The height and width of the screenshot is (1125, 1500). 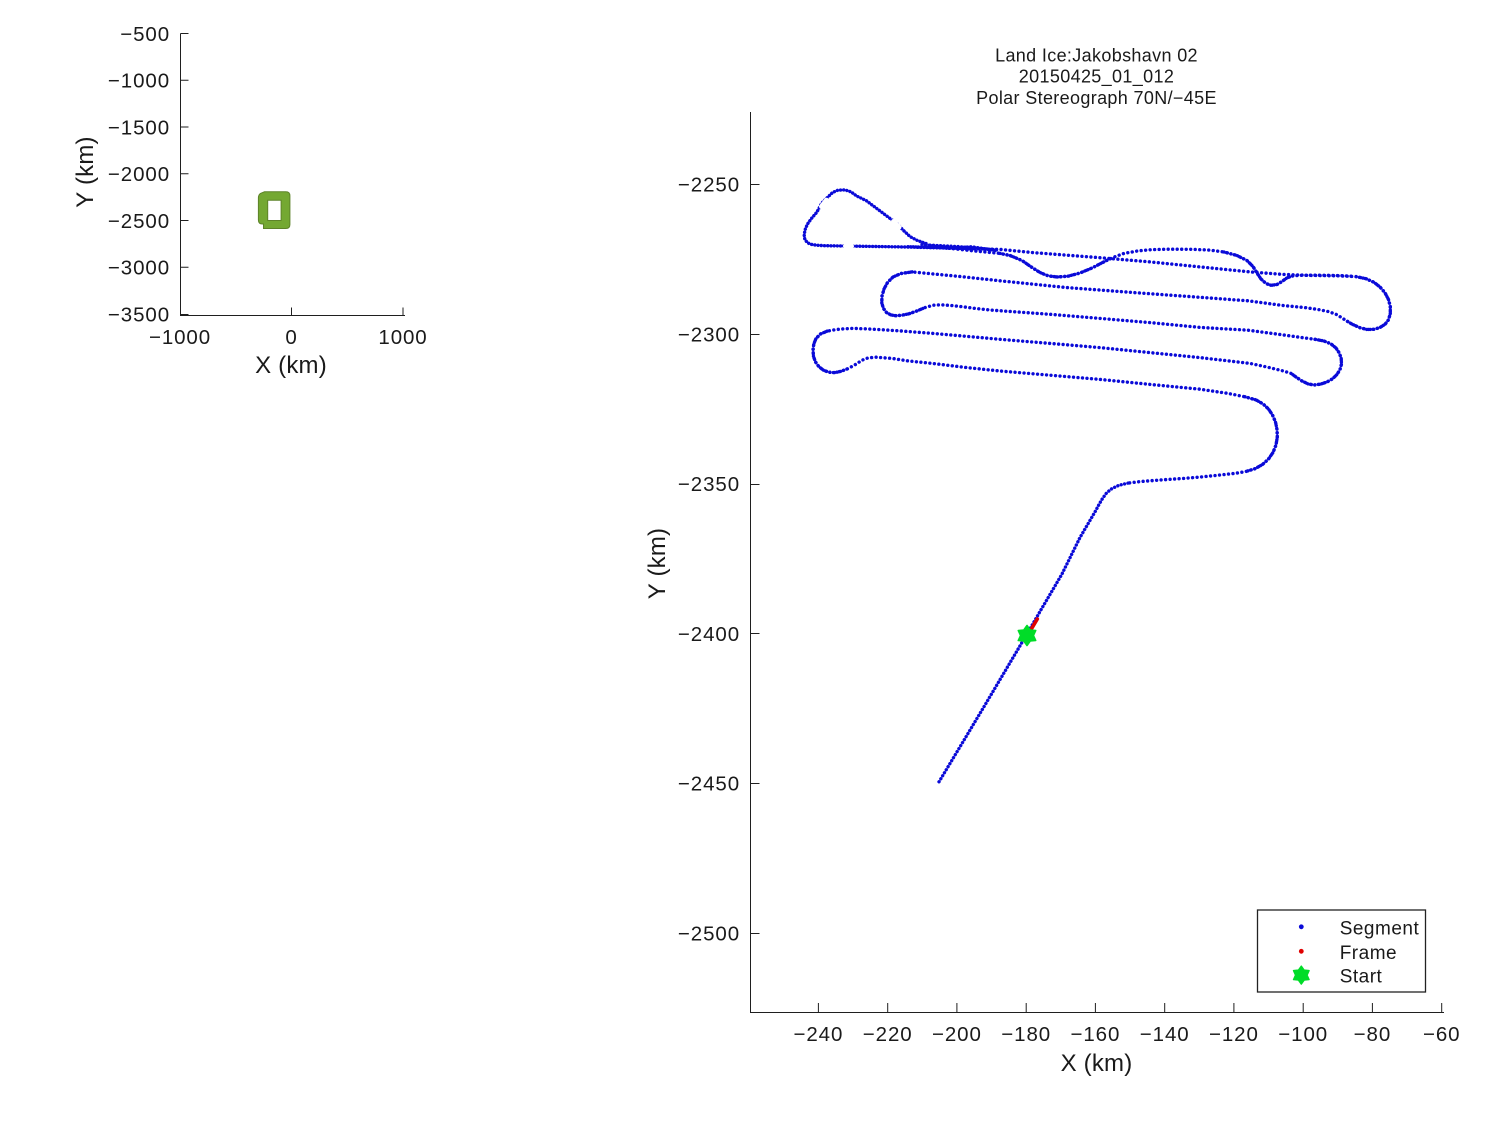 What do you see at coordinates (1368, 953) in the screenshot?
I see `svg-text: Frame` at bounding box center [1368, 953].